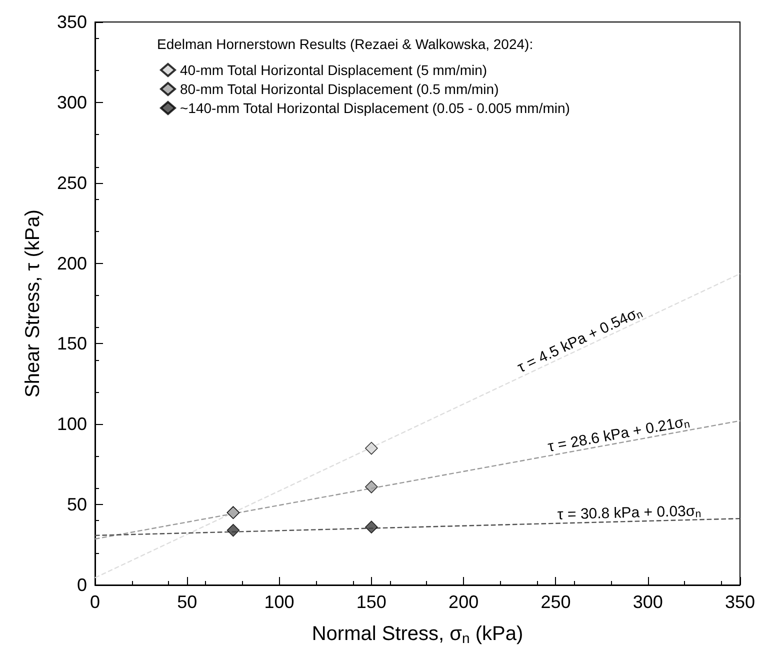 Image resolution: width=759 pixels, height=650 pixels. Describe the element at coordinates (71, 344) in the screenshot. I see `y-tick-label: 150` at that location.